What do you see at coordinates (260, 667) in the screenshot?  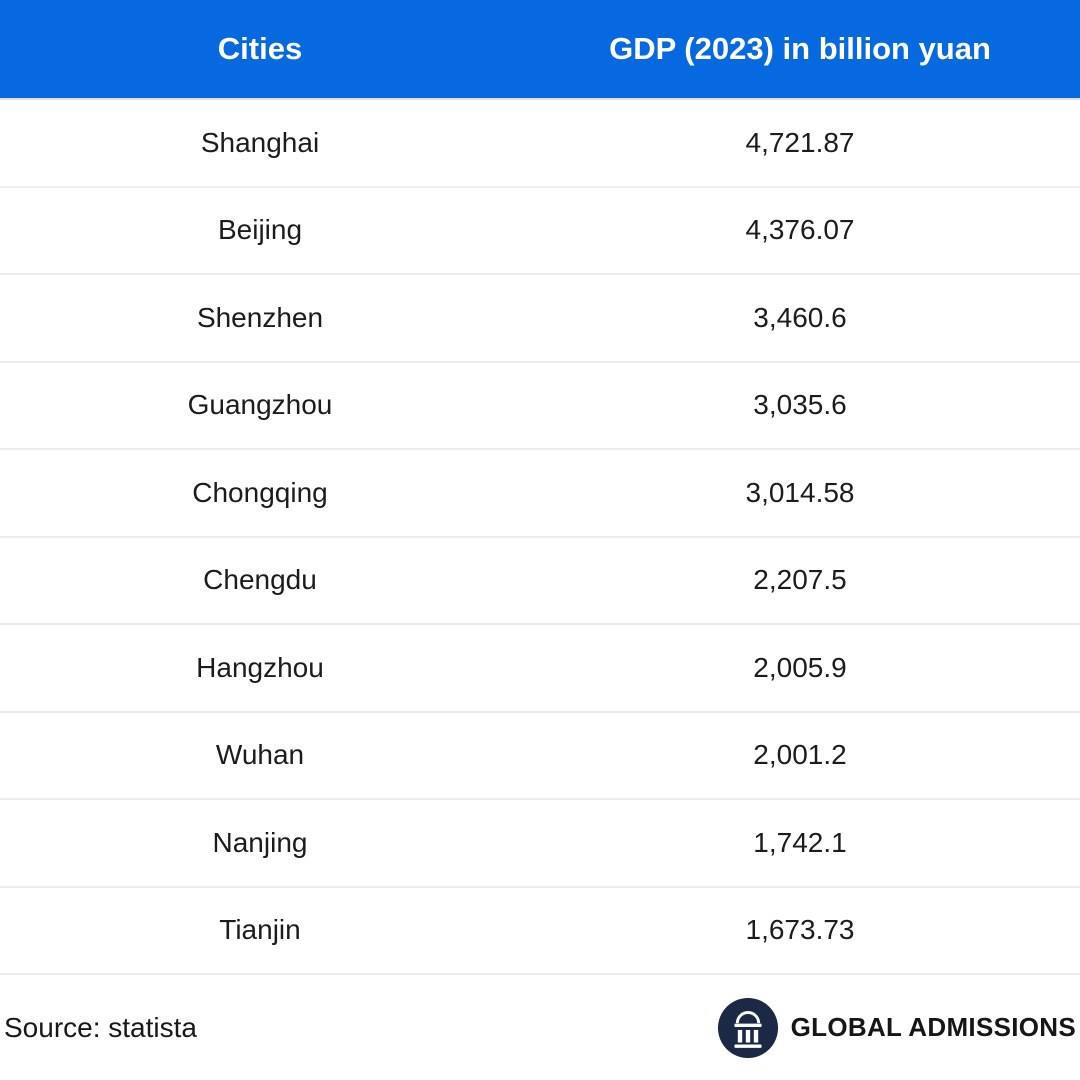 I see `city-cell: Hangzhou` at bounding box center [260, 667].